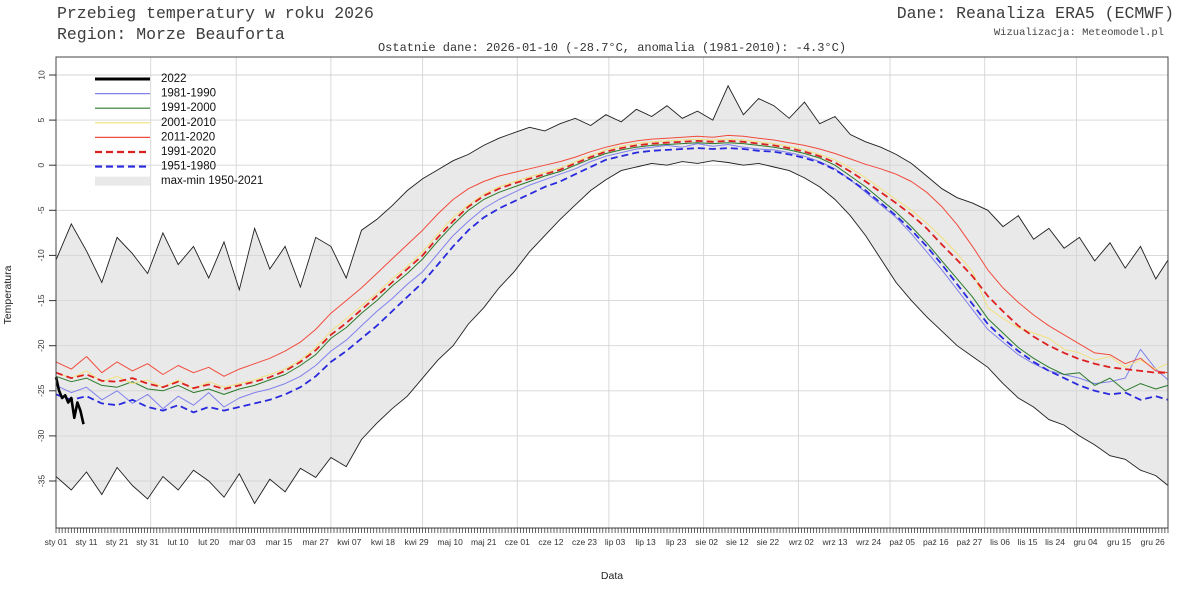 The image size is (1200, 600). I want to click on svg-text: 10, so click(41, 75).